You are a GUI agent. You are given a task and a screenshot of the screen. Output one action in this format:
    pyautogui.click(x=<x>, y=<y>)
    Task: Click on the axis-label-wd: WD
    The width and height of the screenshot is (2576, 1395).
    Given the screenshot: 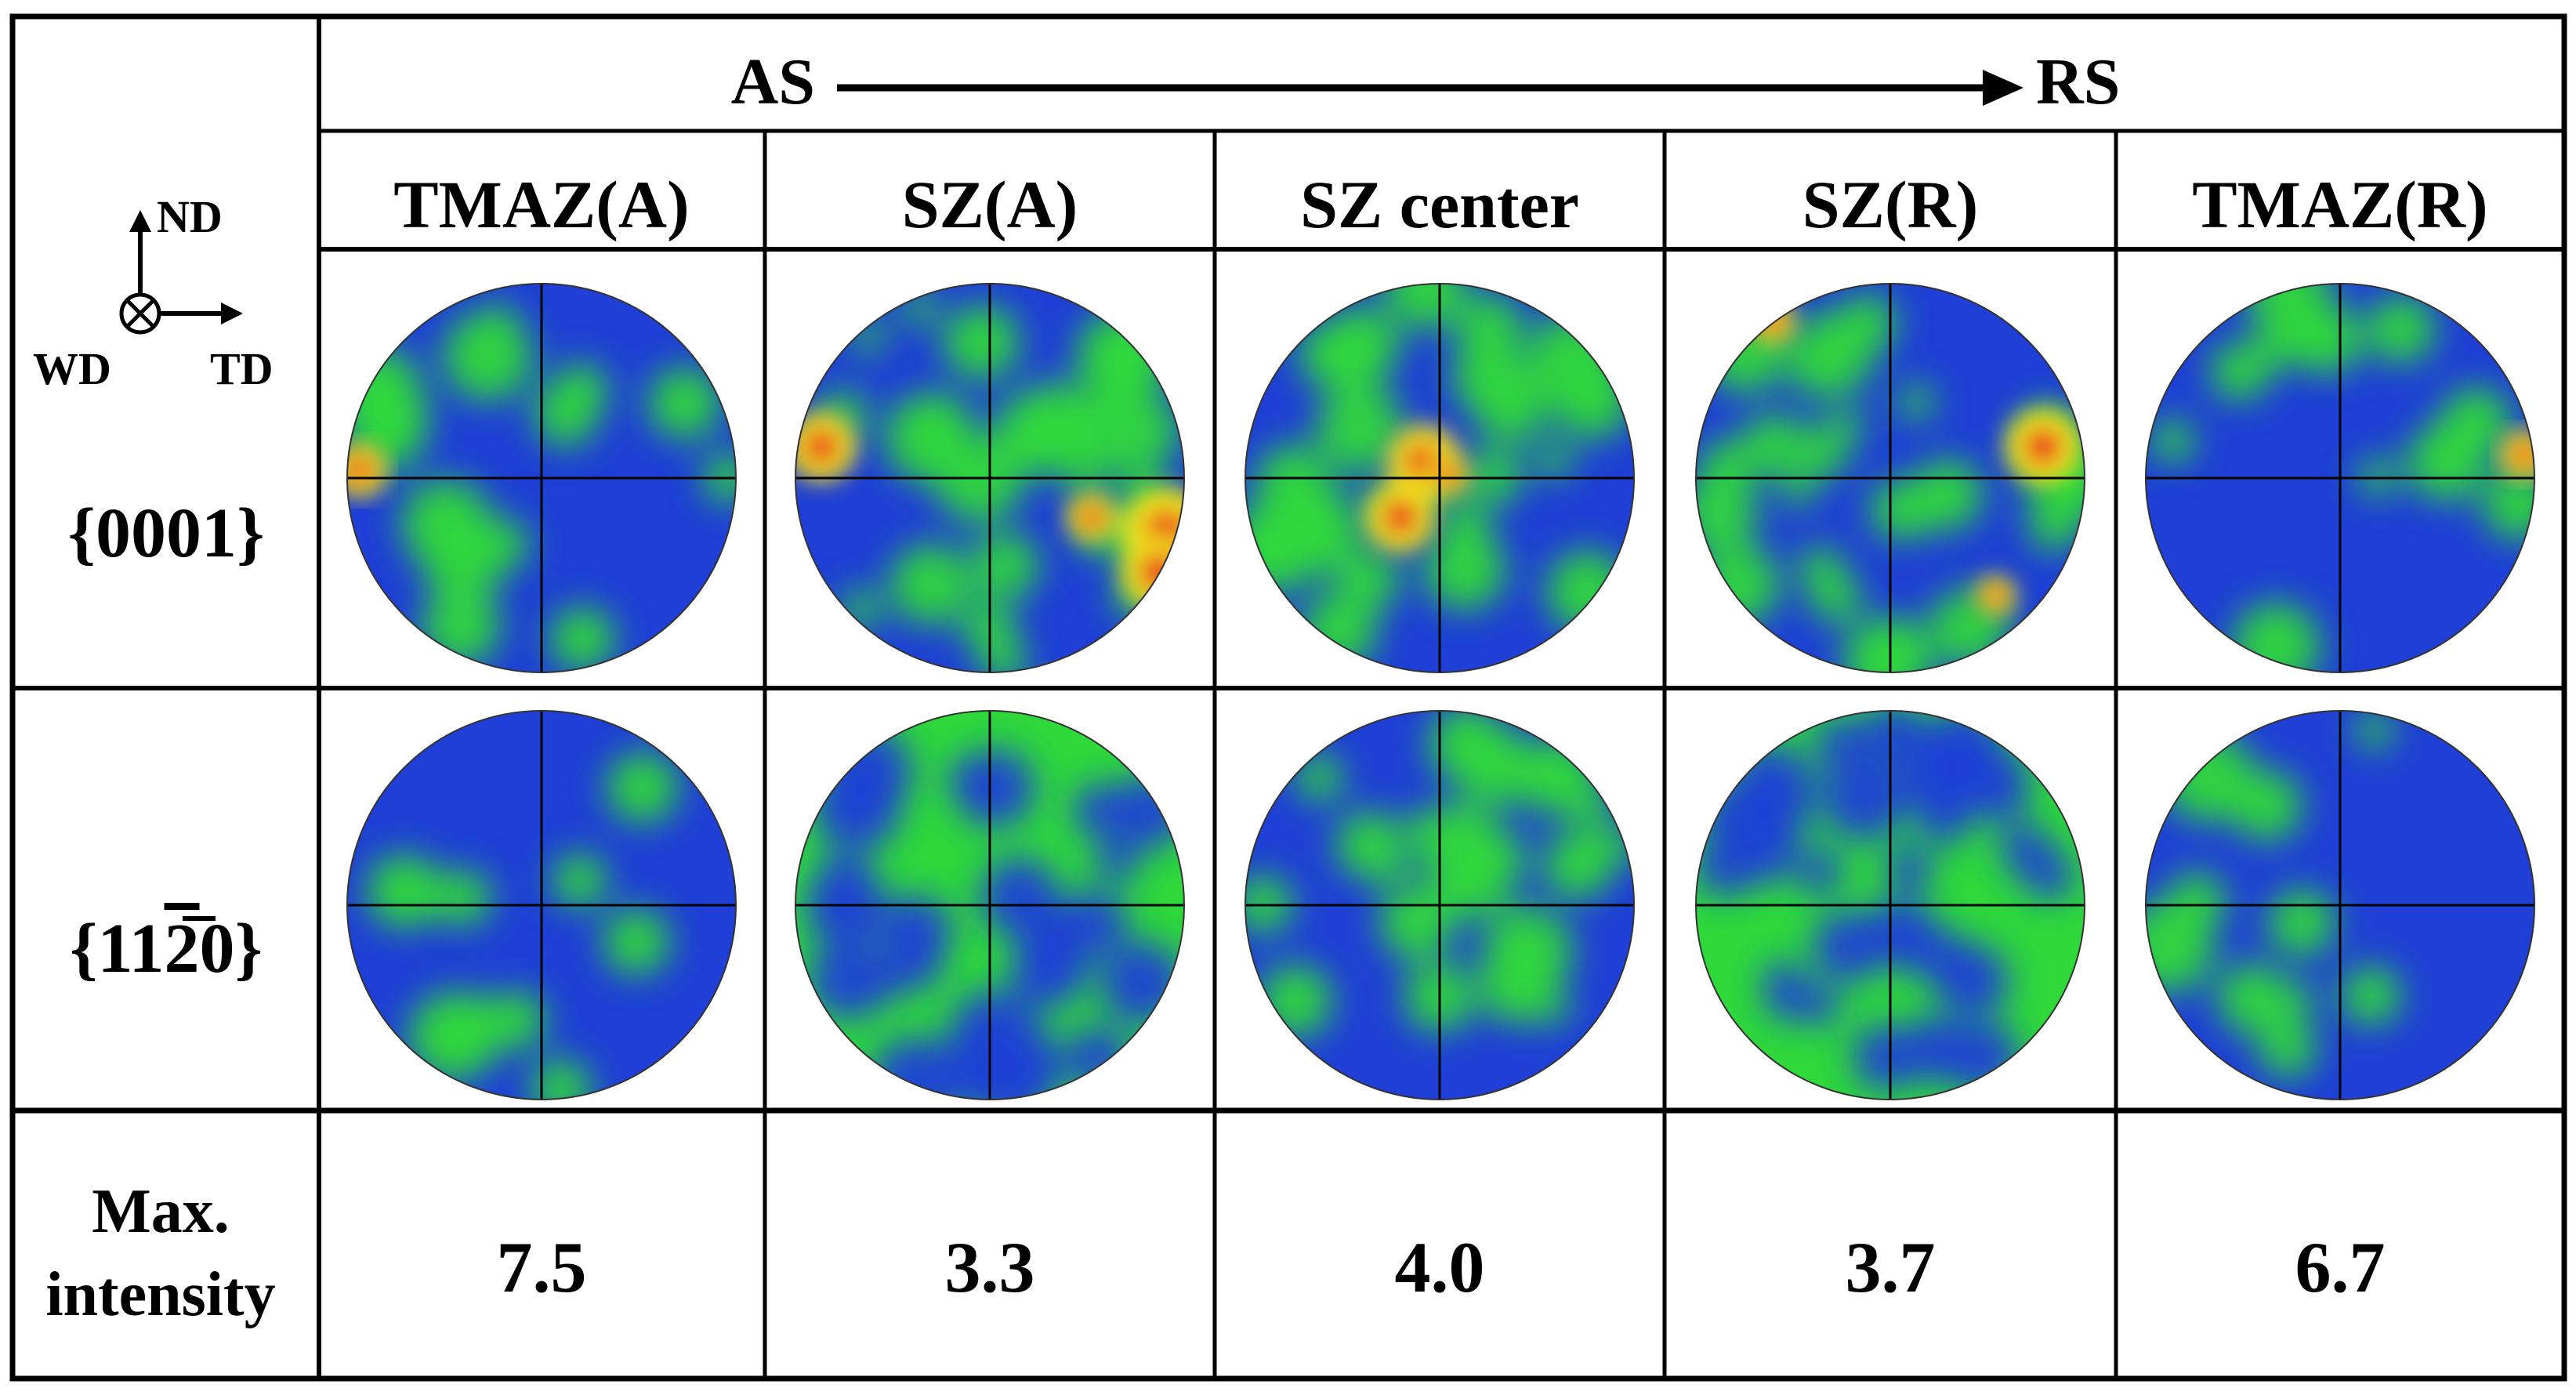 What is the action you would take?
    pyautogui.click(x=72, y=368)
    